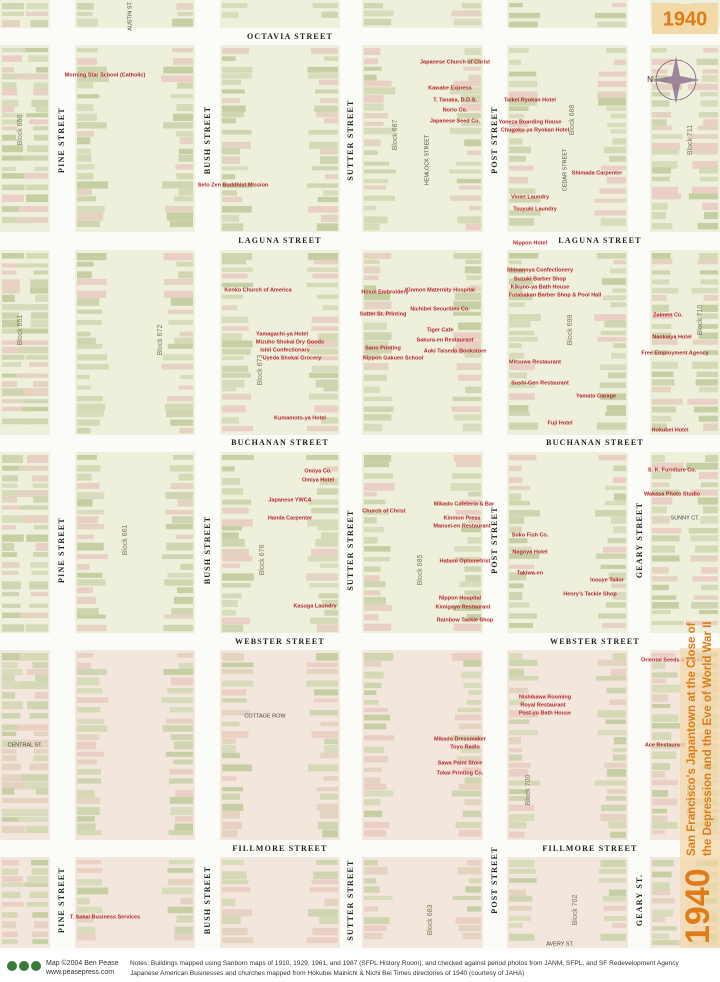  I want to click on business-label: Nichibei Securities Co., so click(440, 309).